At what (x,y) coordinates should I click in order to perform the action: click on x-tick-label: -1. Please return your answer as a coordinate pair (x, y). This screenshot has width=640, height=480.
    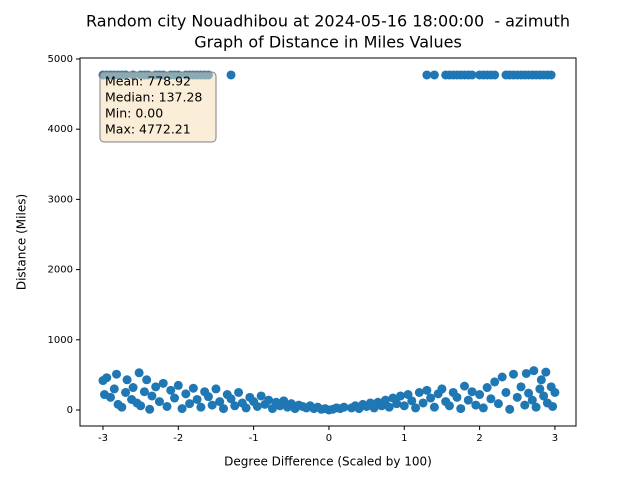
    Looking at the image, I should click on (254, 438).